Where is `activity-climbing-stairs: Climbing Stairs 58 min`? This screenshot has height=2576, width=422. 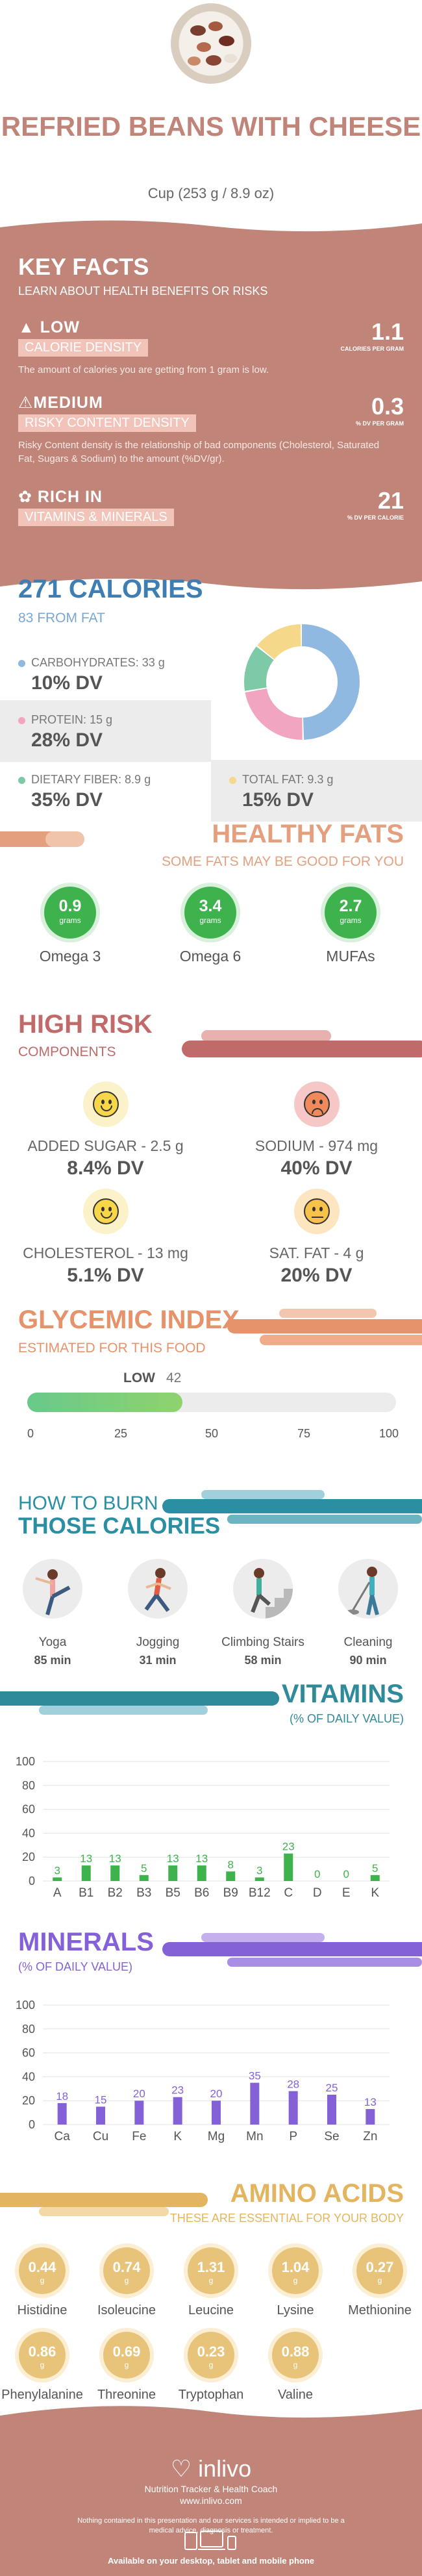
activity-climbing-stairs: Climbing Stairs 58 min is located at coordinates (263, 1613).